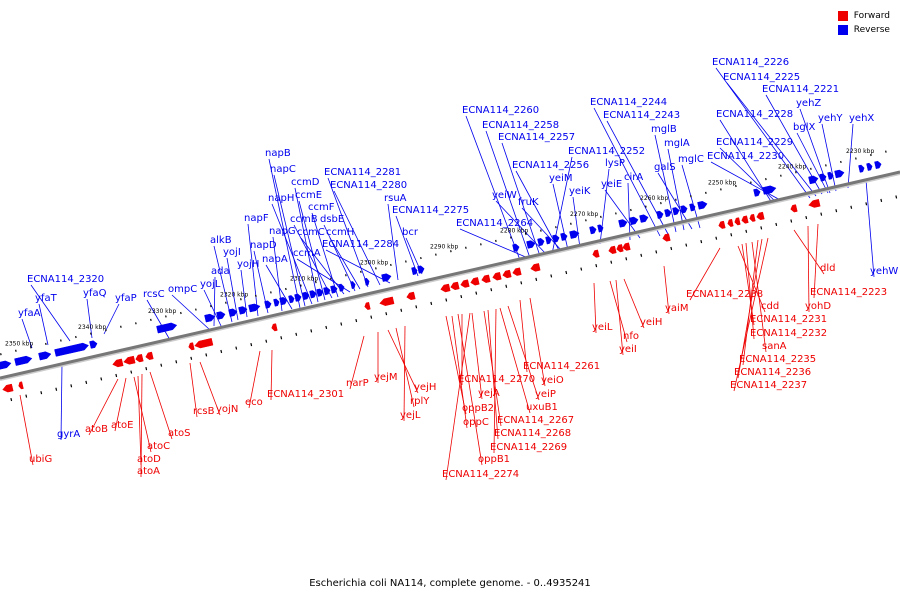  What do you see at coordinates (615, 163) in the screenshot?
I see `reverse-gene-label: lysP` at bounding box center [615, 163].